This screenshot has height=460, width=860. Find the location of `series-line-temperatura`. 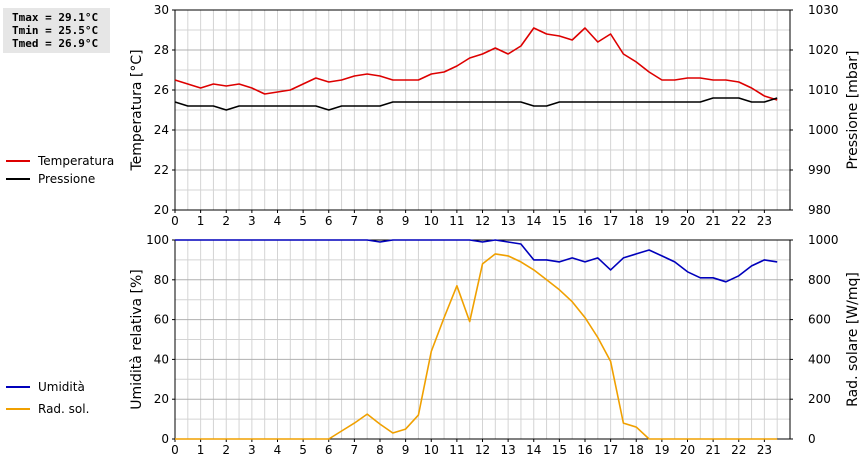

series-line-temperatura is located at coordinates (476, 64).